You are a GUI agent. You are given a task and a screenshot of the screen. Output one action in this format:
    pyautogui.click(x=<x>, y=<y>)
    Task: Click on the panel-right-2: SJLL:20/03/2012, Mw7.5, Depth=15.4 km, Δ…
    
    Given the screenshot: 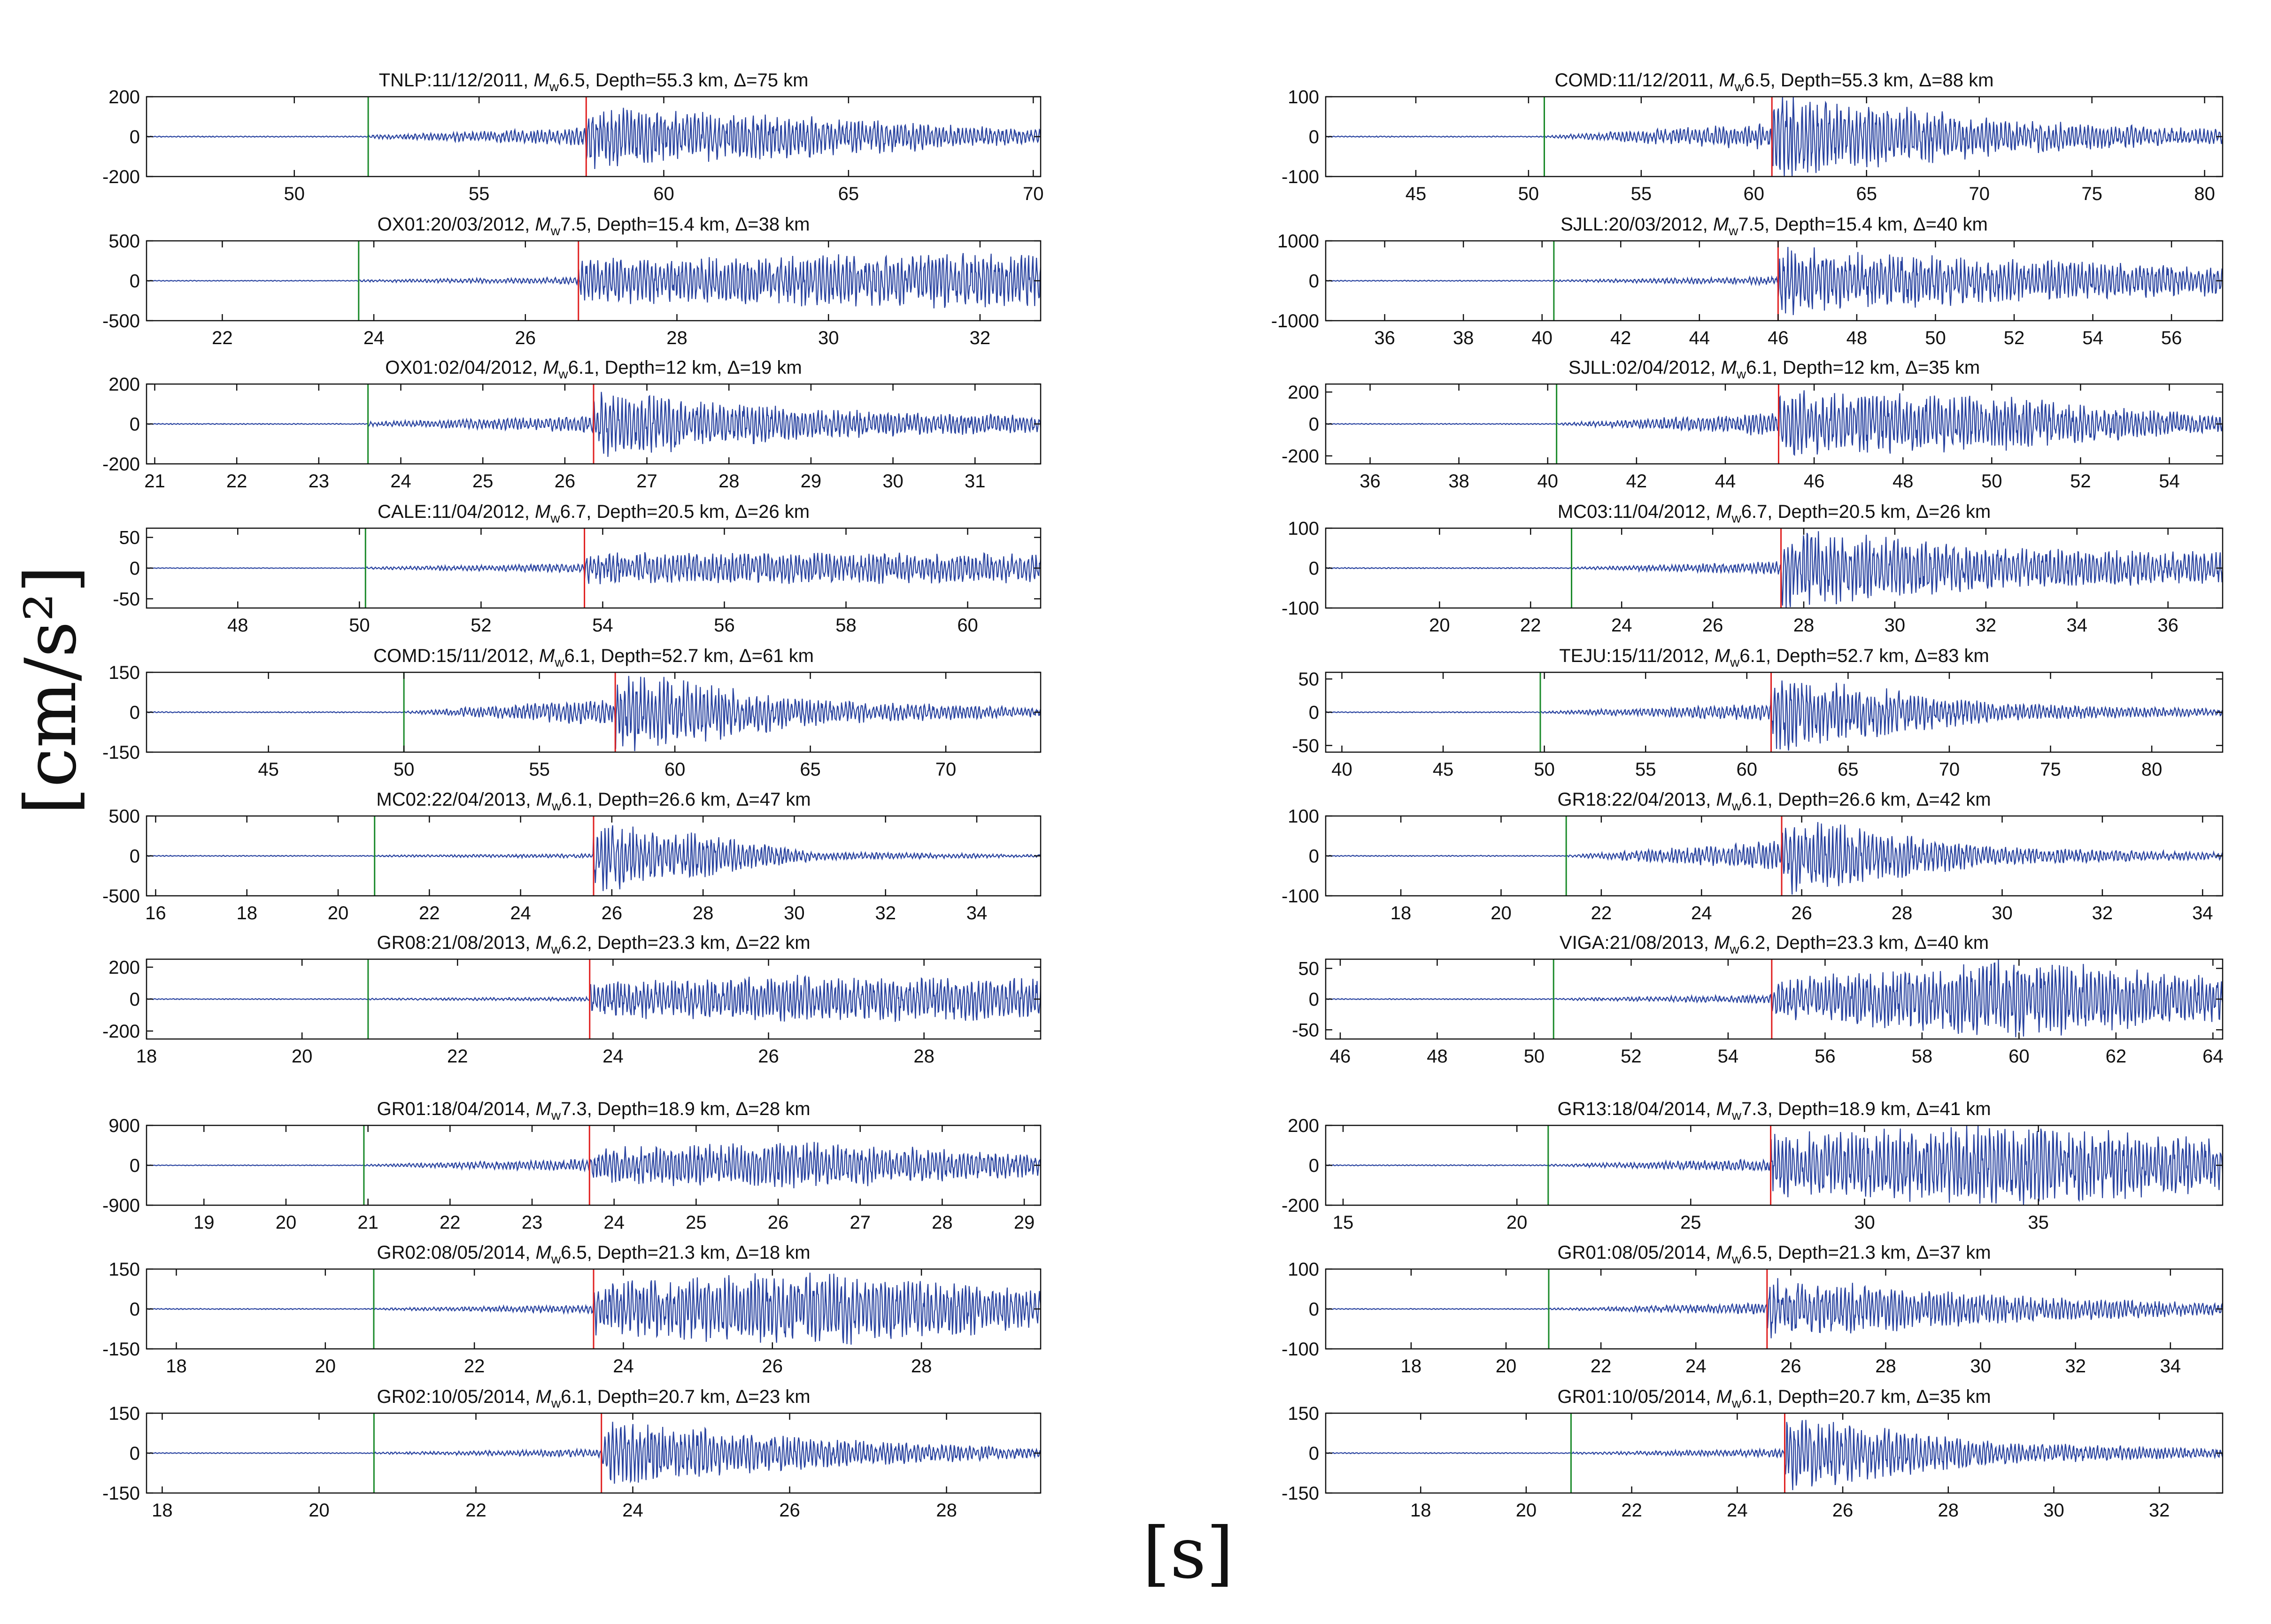 What is the action you would take?
    pyautogui.click(x=1747, y=281)
    